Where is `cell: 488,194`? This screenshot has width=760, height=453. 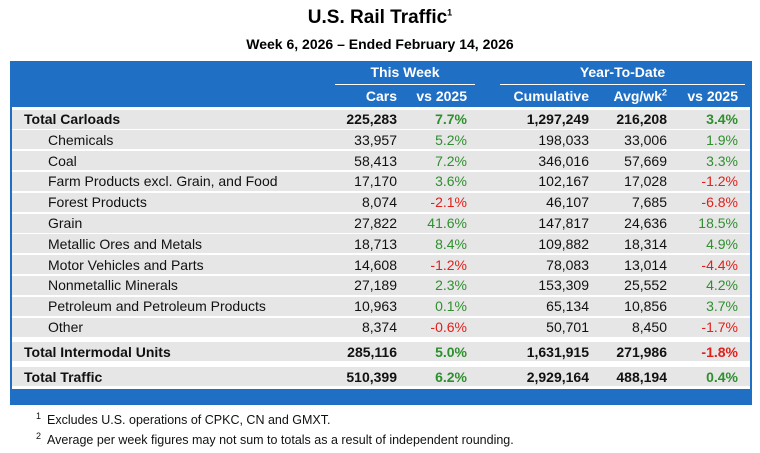
cell: 488,194 is located at coordinates (641, 376).